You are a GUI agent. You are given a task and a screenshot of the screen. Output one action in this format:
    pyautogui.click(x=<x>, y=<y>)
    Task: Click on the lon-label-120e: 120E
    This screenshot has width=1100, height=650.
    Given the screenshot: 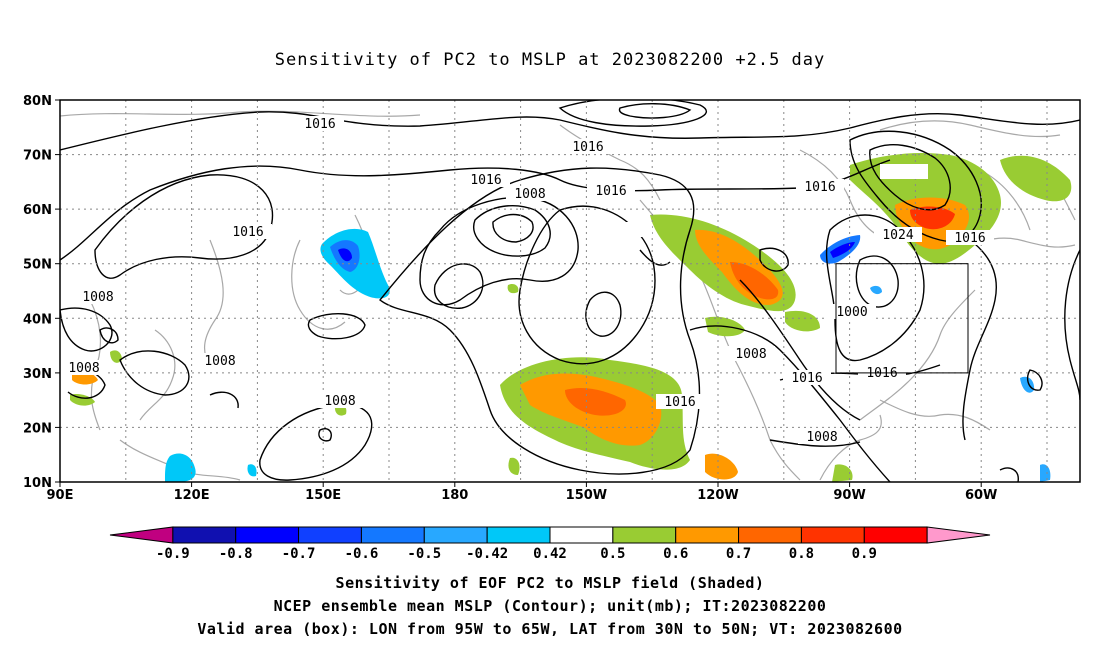 What is the action you would take?
    pyautogui.click(x=192, y=495)
    